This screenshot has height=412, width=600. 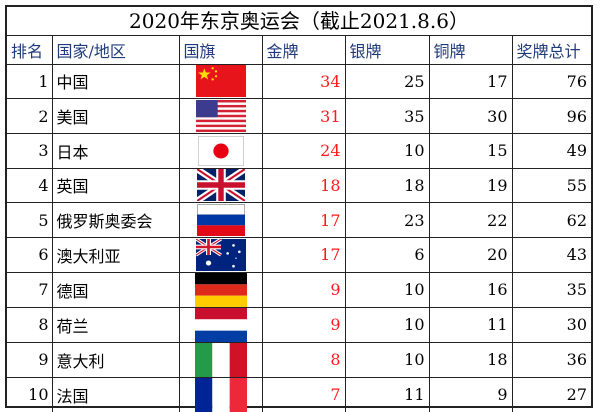 What do you see at coordinates (30, 289) in the screenshot?
I see `rank-cell: 7` at bounding box center [30, 289].